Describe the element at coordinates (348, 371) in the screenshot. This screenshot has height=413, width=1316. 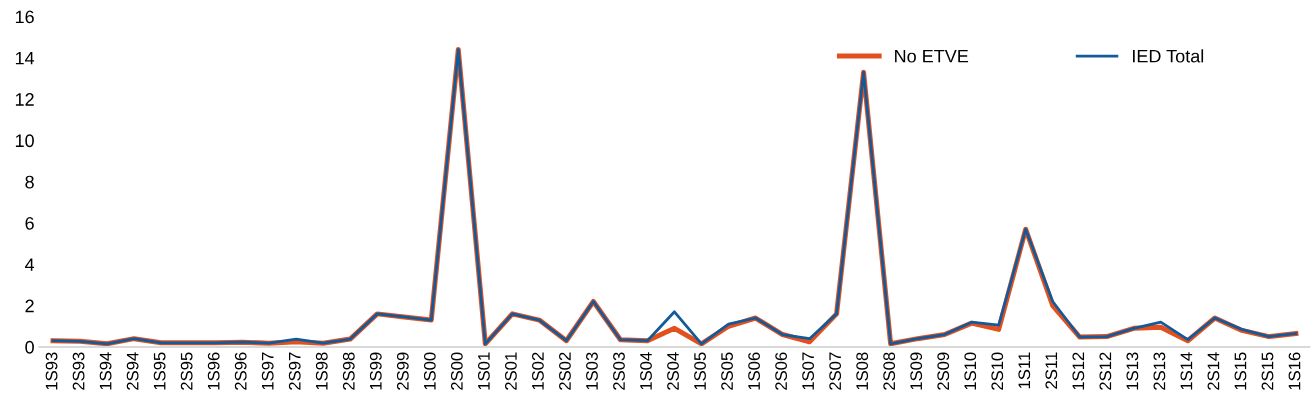
I see `x-tick-label: 2S98` at that location.